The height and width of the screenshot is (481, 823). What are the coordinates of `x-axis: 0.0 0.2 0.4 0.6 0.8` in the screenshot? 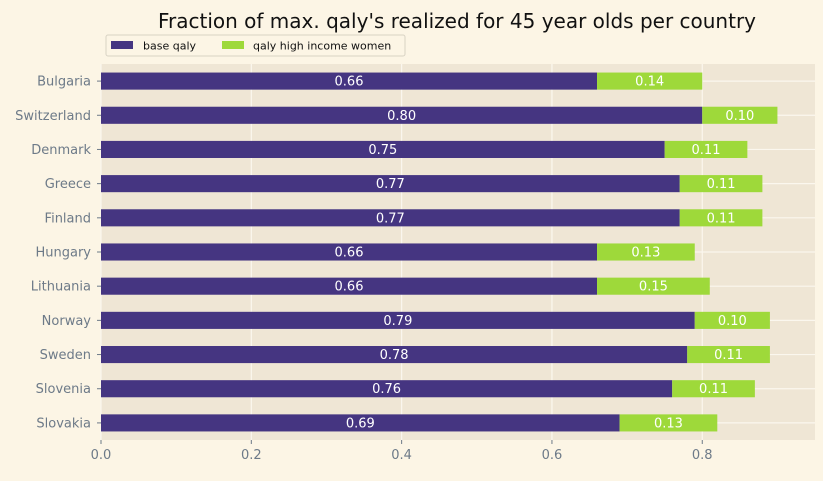 It's located at (402, 451).